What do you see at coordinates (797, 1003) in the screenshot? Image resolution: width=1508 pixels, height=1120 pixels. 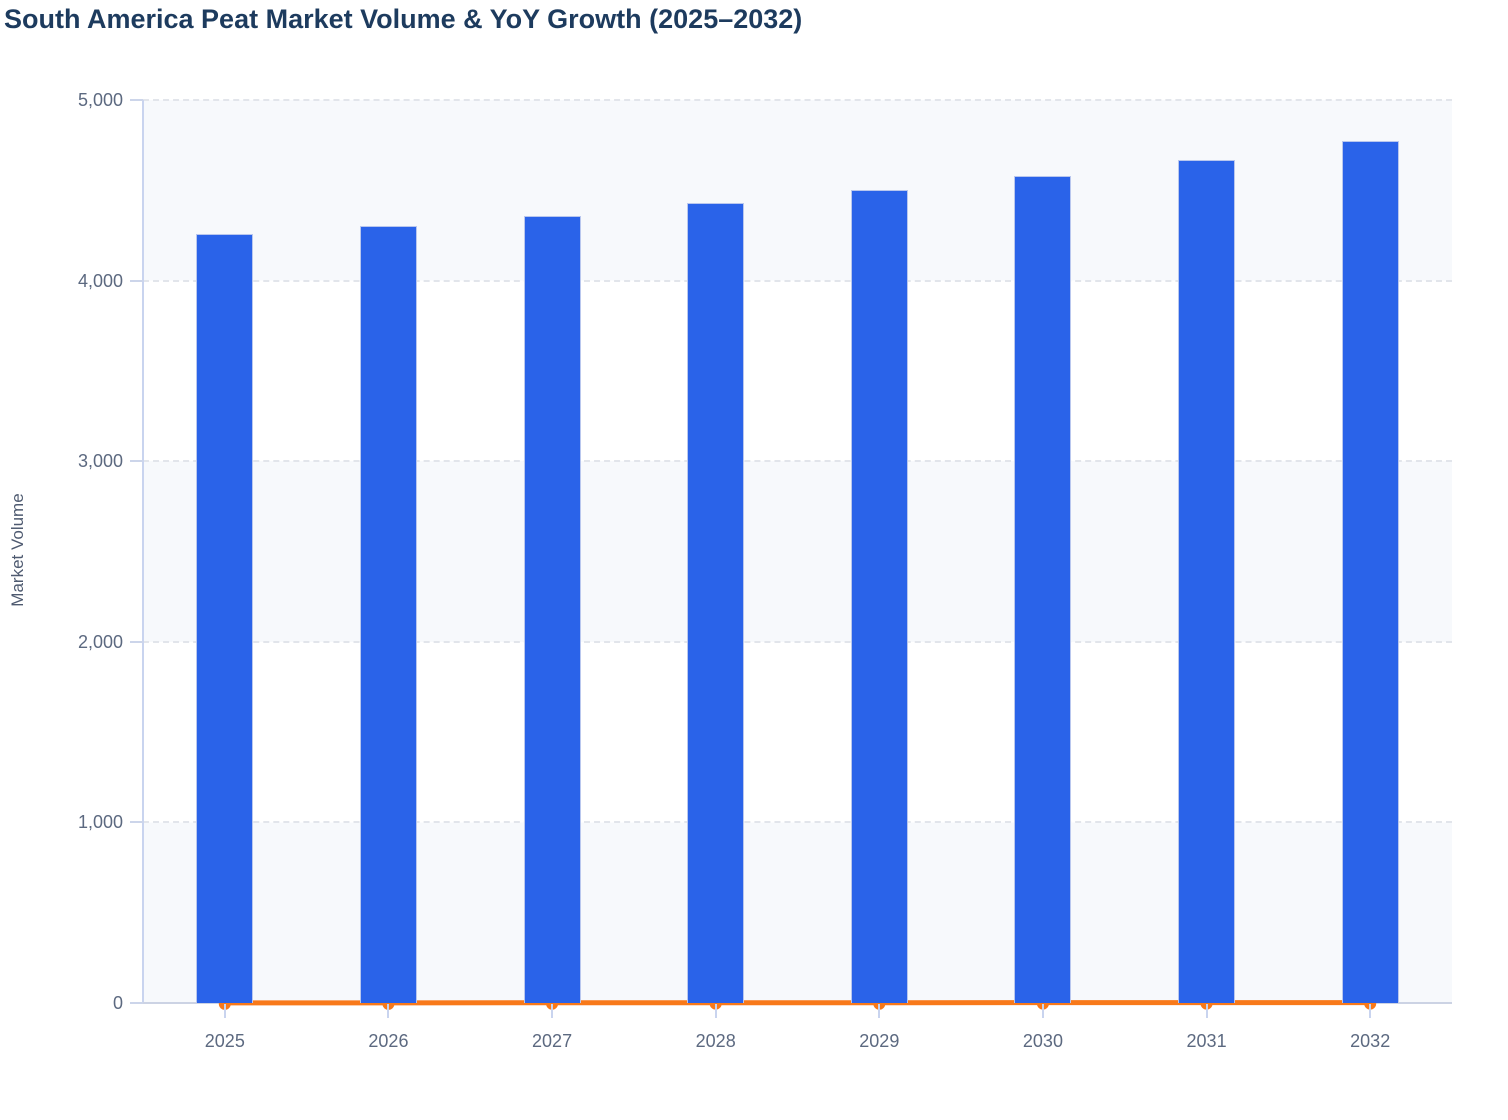 I see `yoy-growth-line-layer` at bounding box center [797, 1003].